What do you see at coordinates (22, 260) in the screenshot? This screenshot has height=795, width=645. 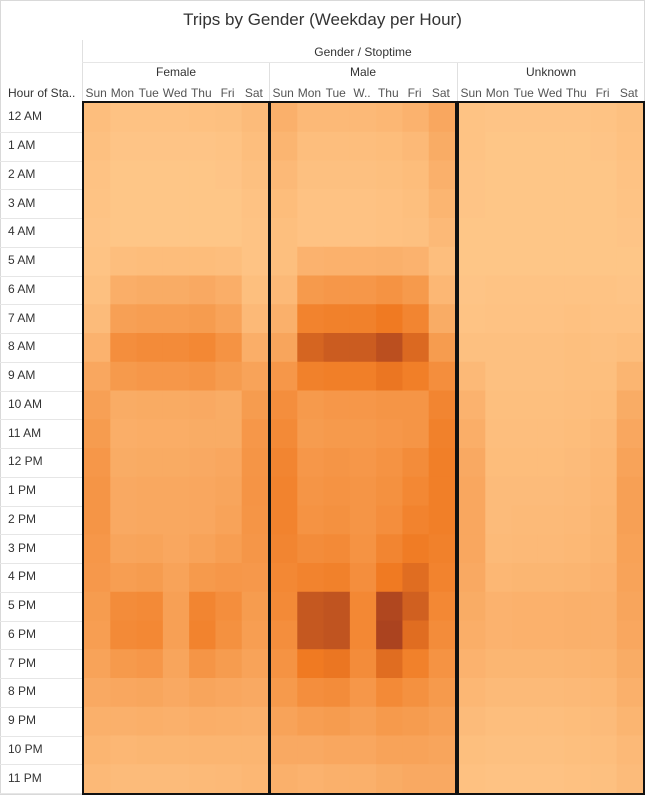 I see `hour-label-5: 5 AM` at bounding box center [22, 260].